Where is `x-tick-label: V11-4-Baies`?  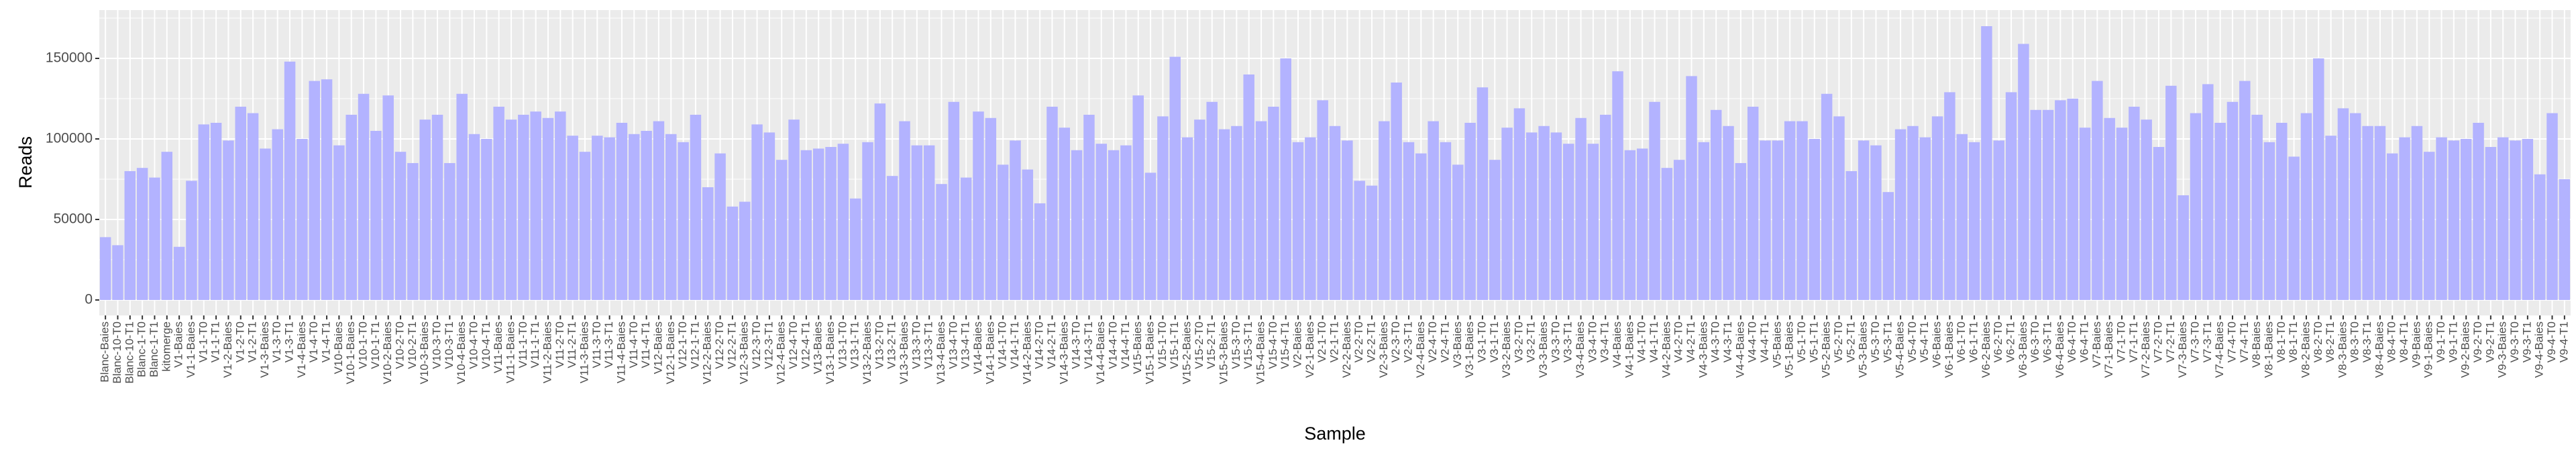
x-tick-label: V11-4-Baies is located at coordinates (620, 352).